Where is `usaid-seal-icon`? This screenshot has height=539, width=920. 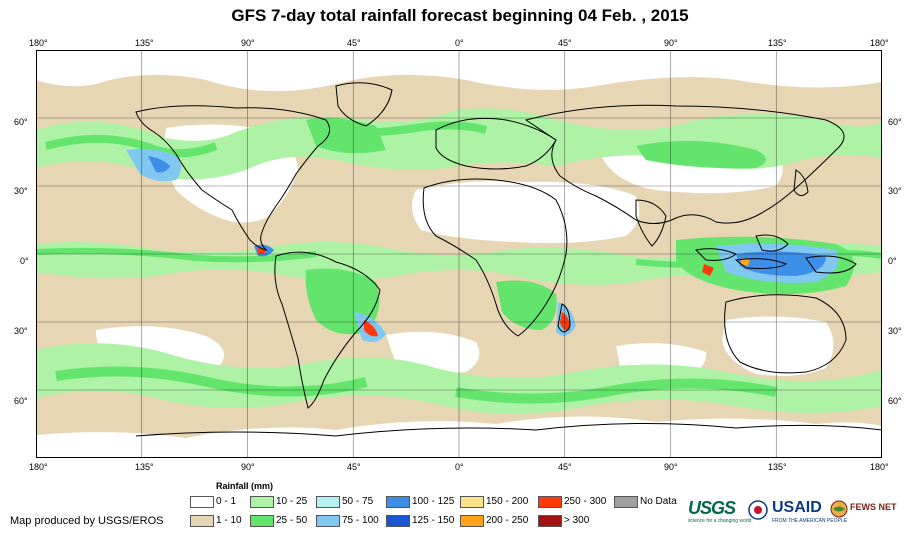 usaid-seal-icon is located at coordinates (758, 510).